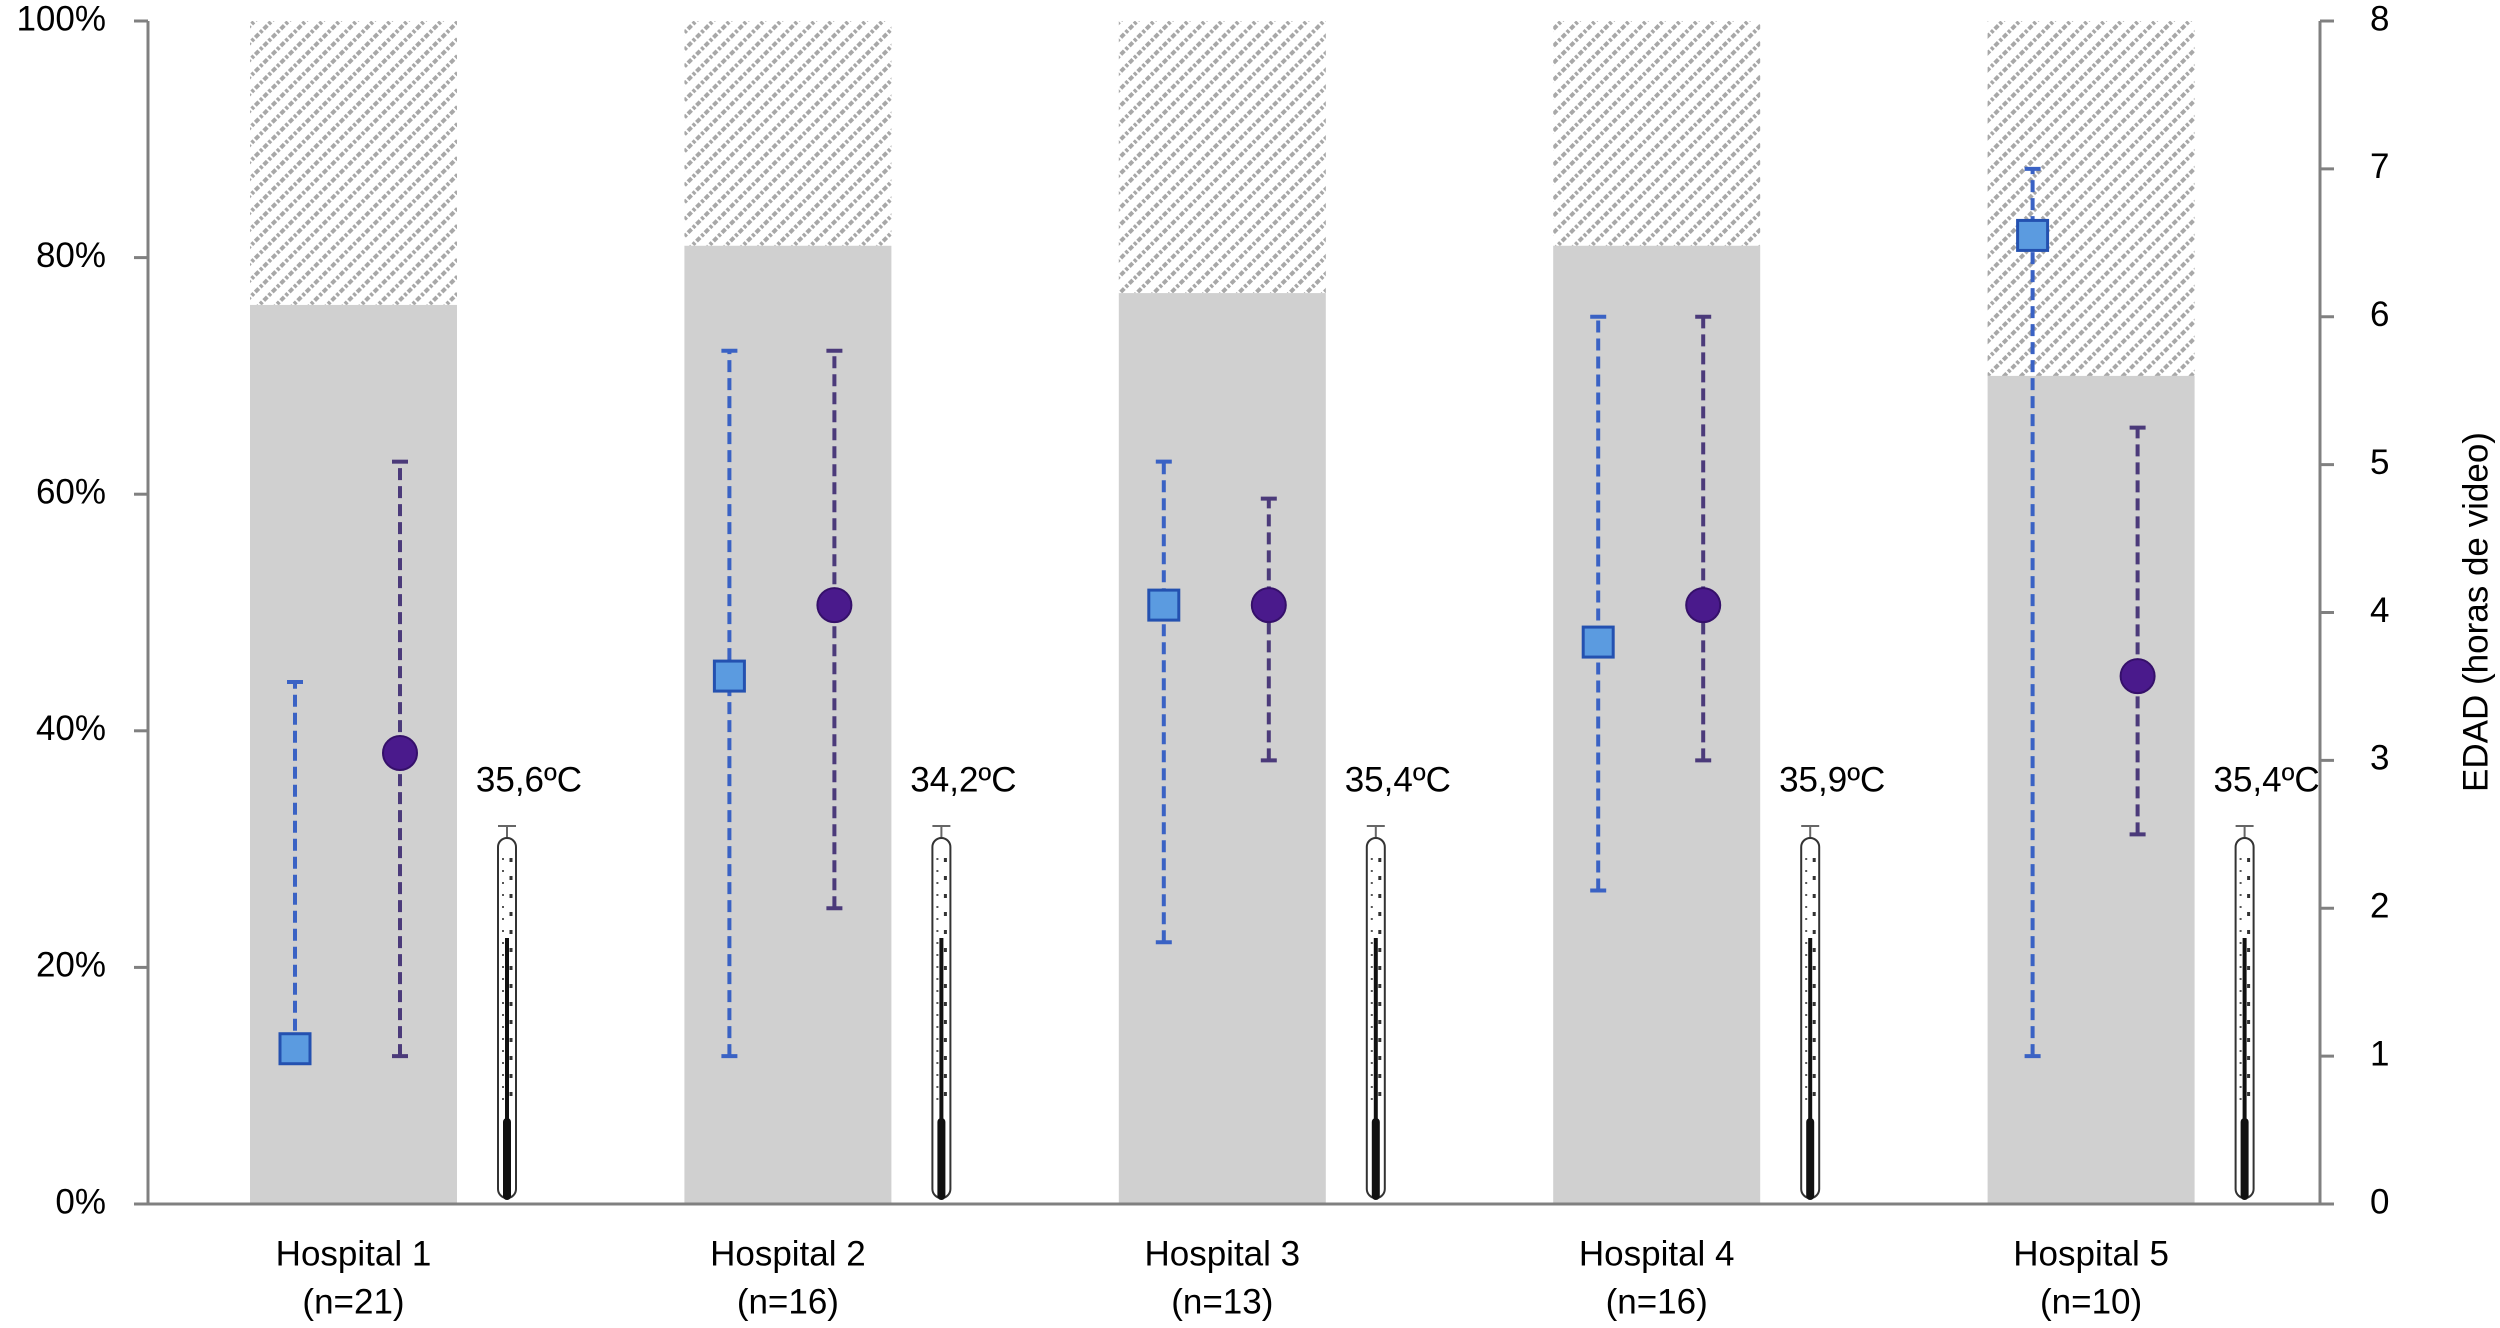  What do you see at coordinates (2379, 1201) in the screenshot?
I see `y2-tick-label: 0` at bounding box center [2379, 1201].